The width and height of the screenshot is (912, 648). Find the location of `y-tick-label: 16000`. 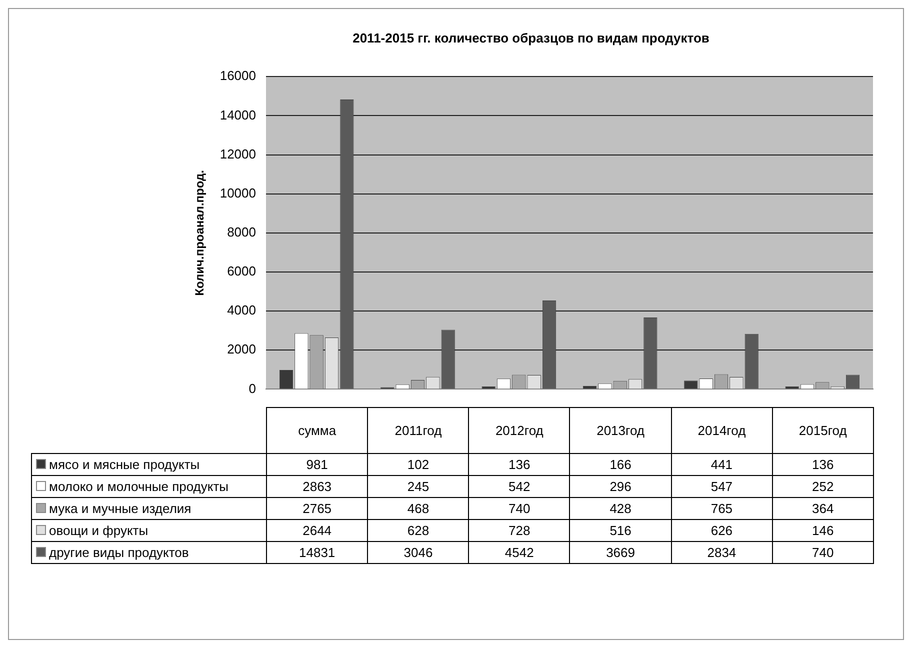

y-tick-label: 16000 is located at coordinates (238, 76).